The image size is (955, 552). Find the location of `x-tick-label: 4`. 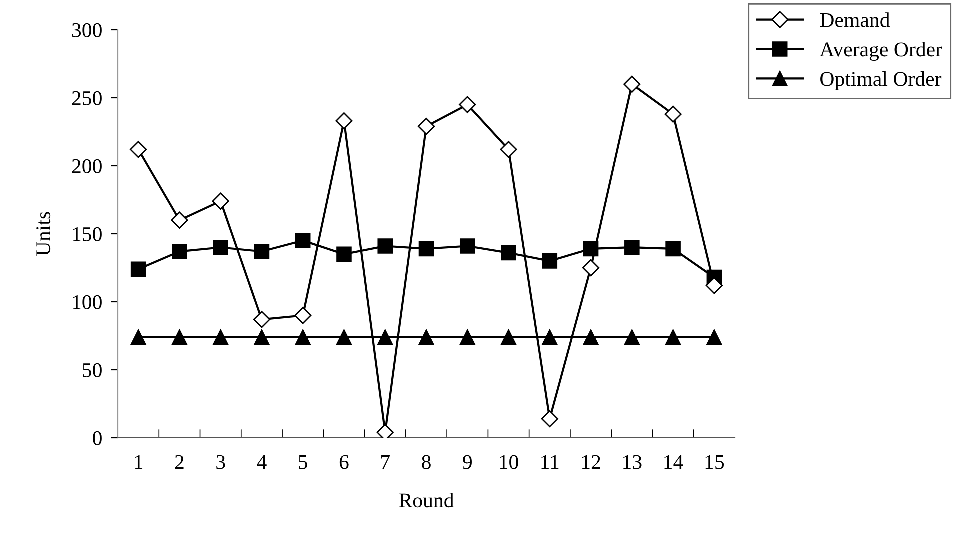

x-tick-label: 4 is located at coordinates (262, 462).